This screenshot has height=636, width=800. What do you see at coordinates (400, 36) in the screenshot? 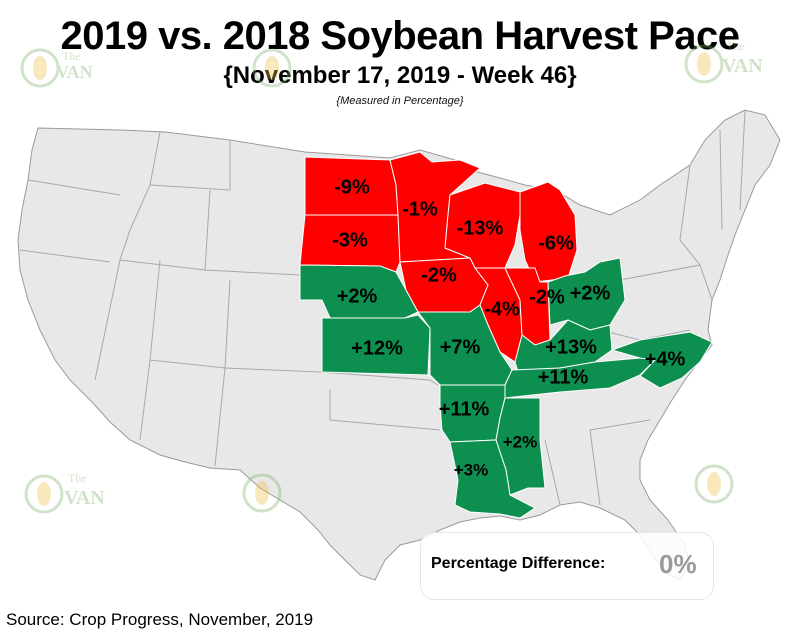
I see `map-title: 2019 vs. 2018 Soybean Harvest Pace` at bounding box center [400, 36].